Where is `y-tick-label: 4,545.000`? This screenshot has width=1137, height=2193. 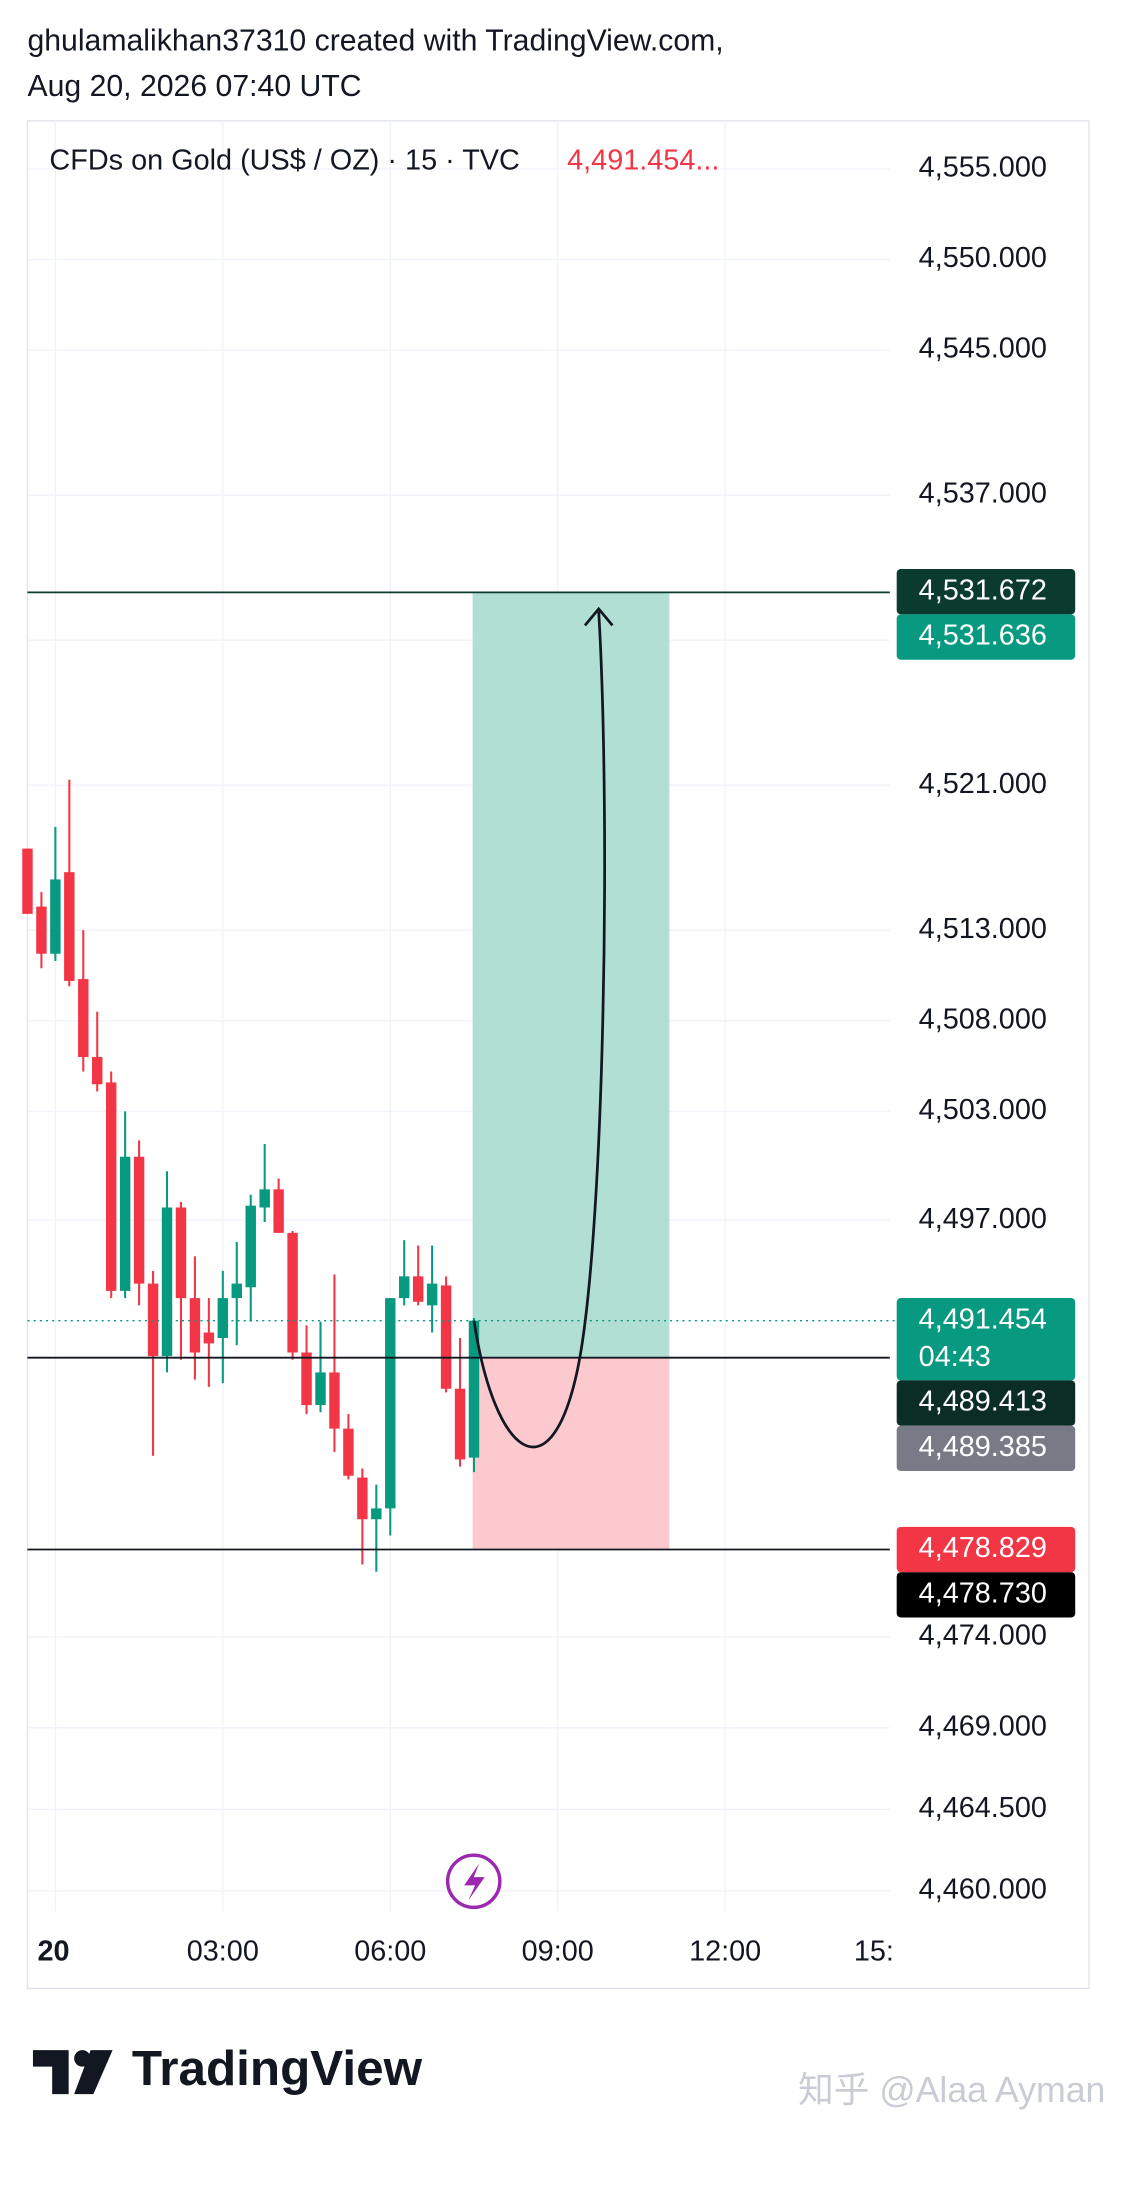 y-tick-label: 4,545.000 is located at coordinates (983, 349).